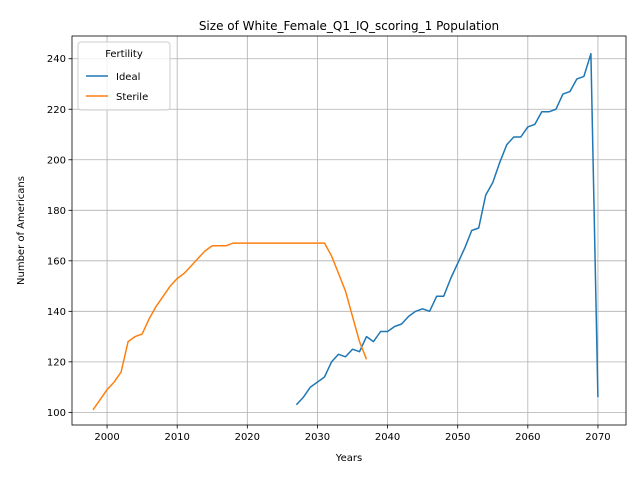 The height and width of the screenshot is (480, 640). I want to click on x-tick-label: 2010, so click(176, 437).